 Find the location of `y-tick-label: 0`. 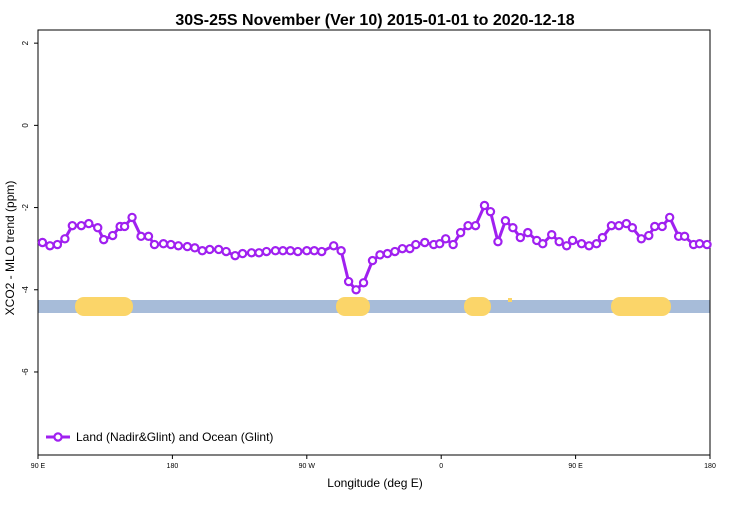

y-tick-label: 0 is located at coordinates (25, 125).